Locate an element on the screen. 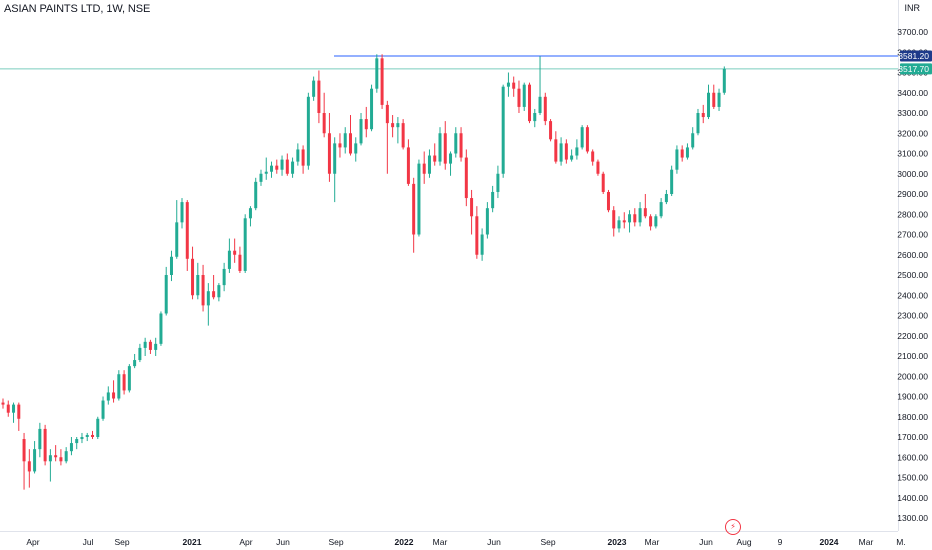 This screenshot has height=550, width=932. y-tick-label: 2100.00 is located at coordinates (912, 356).